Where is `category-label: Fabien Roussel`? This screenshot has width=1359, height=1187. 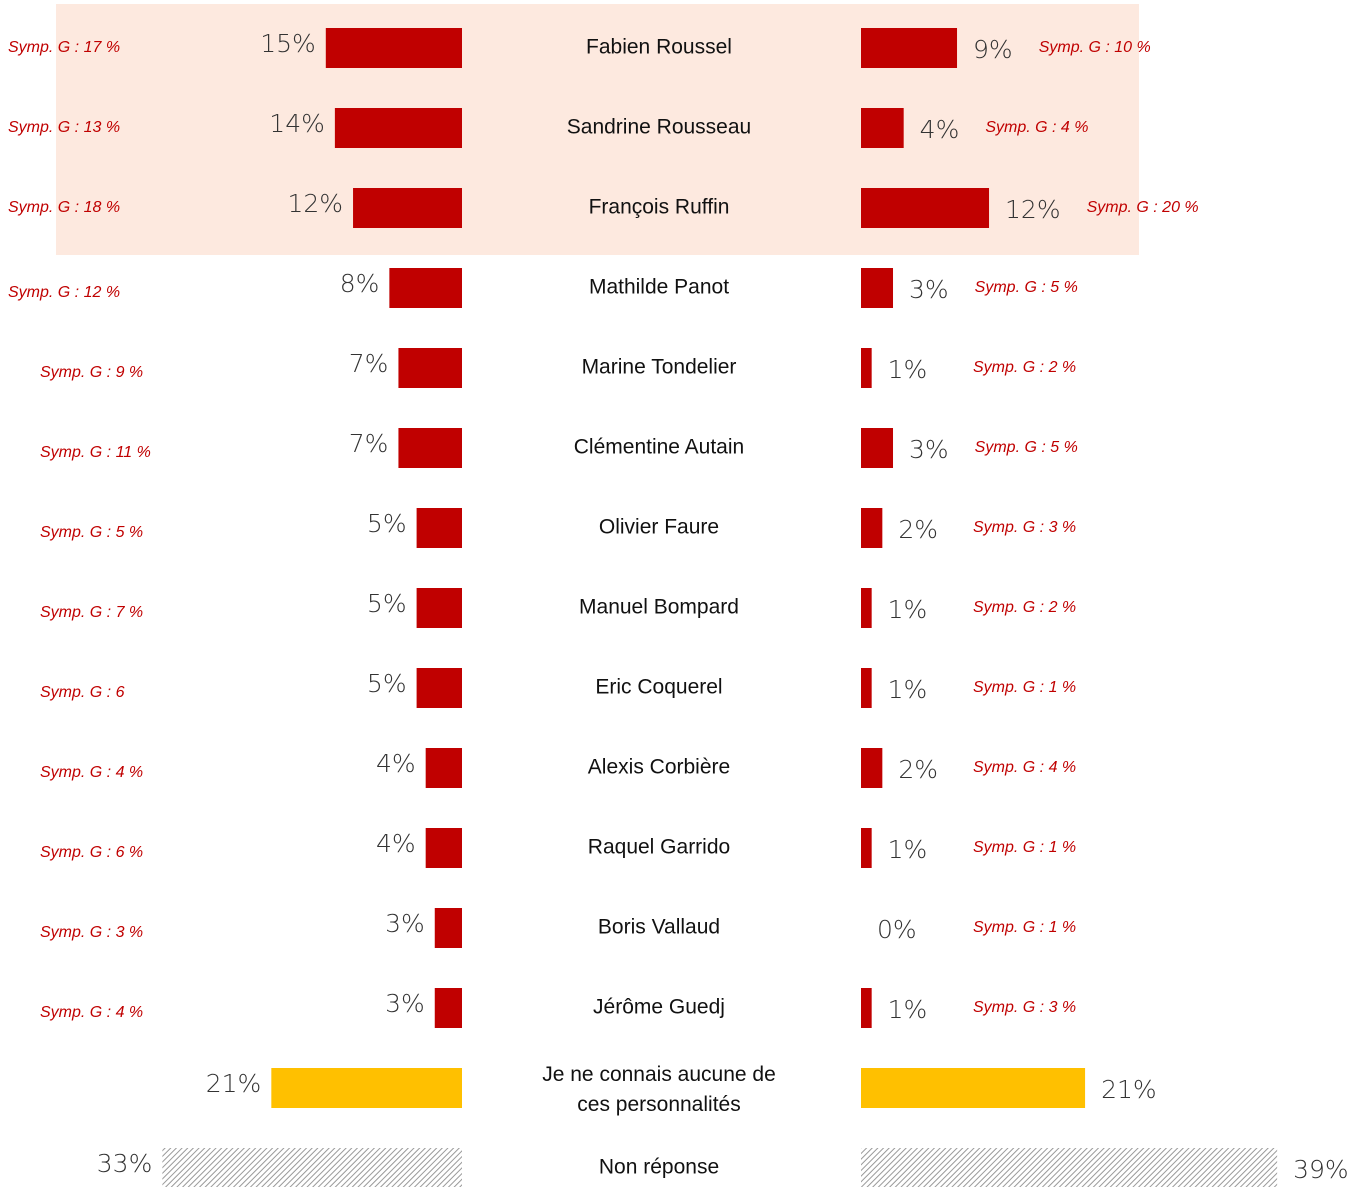 category-label: Fabien Roussel is located at coordinates (659, 47).